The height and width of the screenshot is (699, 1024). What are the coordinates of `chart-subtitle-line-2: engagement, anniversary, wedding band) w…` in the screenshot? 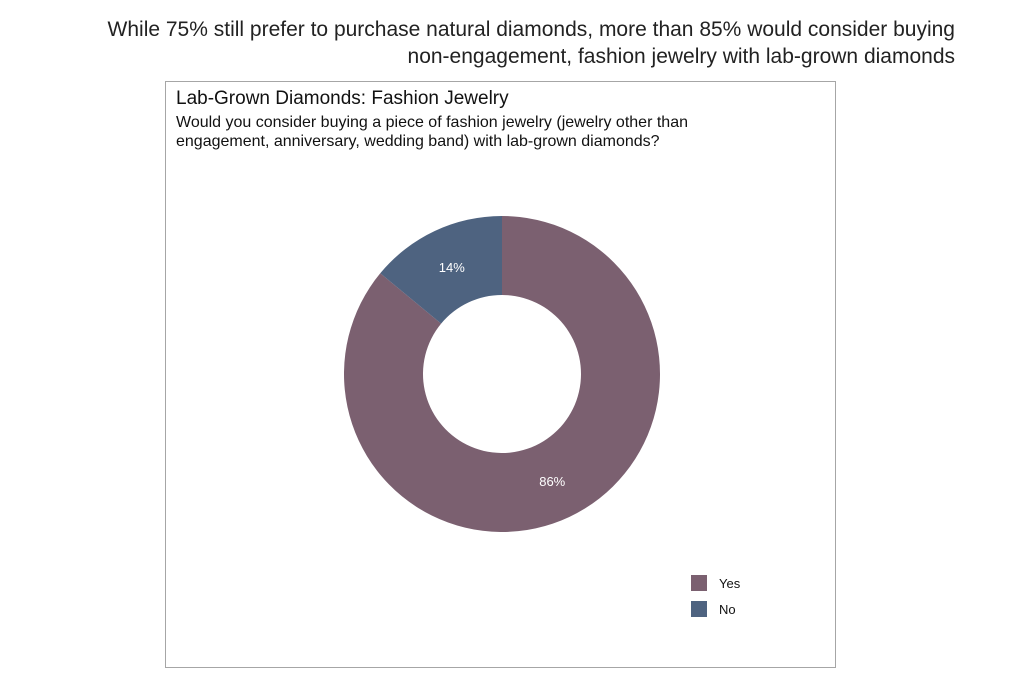 It's located at (418, 141).